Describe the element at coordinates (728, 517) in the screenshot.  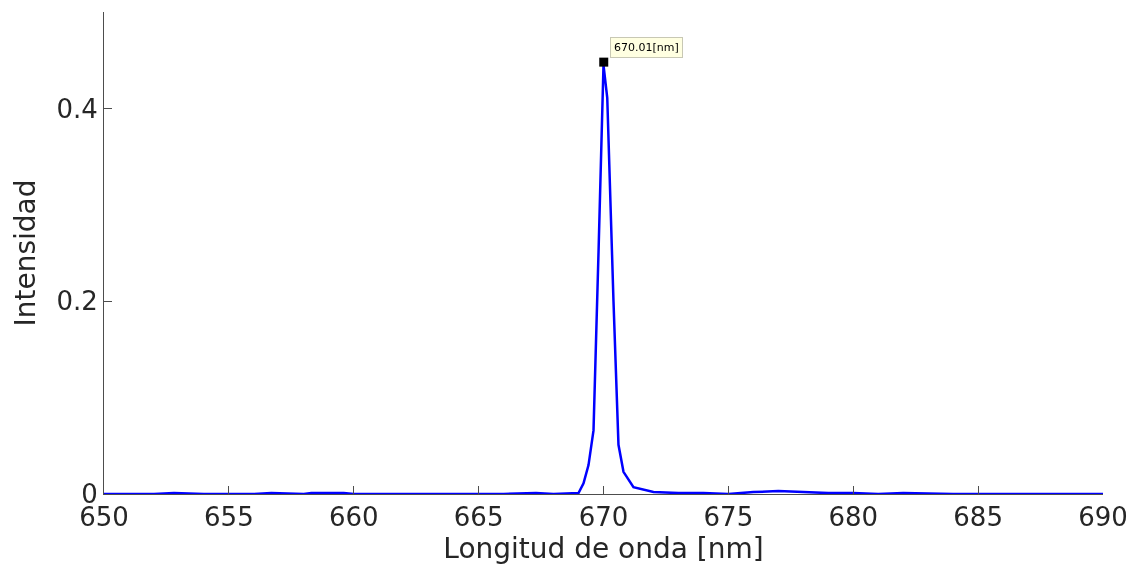
I see `x-tick-label: 675` at that location.